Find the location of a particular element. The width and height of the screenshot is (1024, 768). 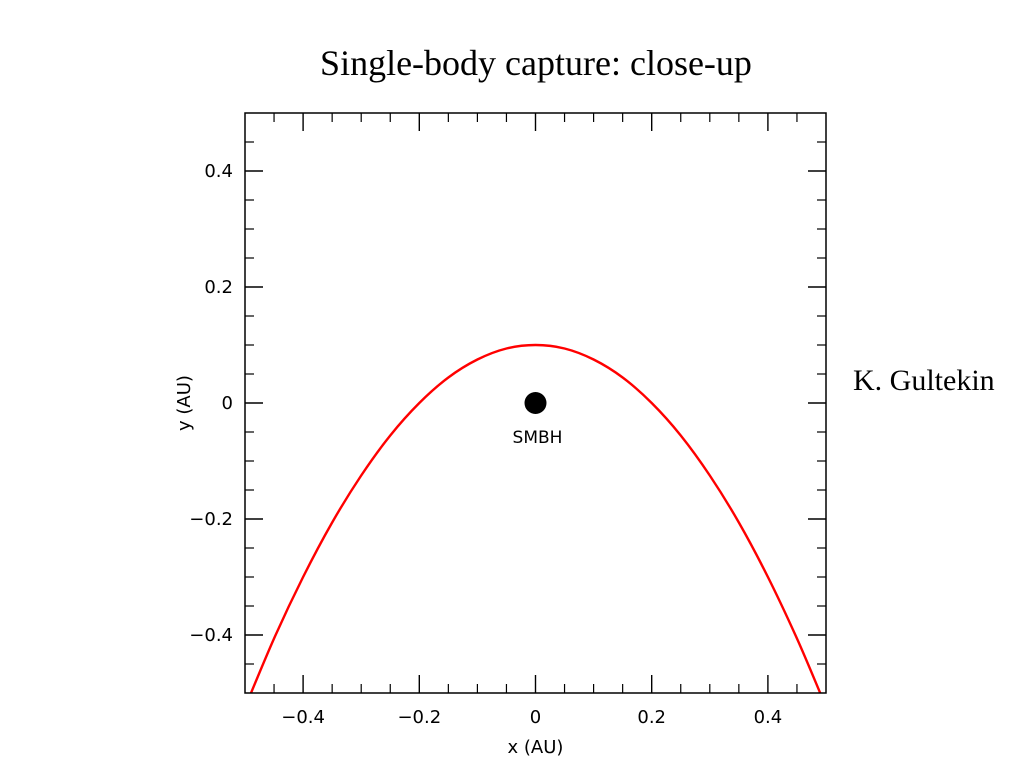

x-tick-label: −0.4 is located at coordinates (303, 717).